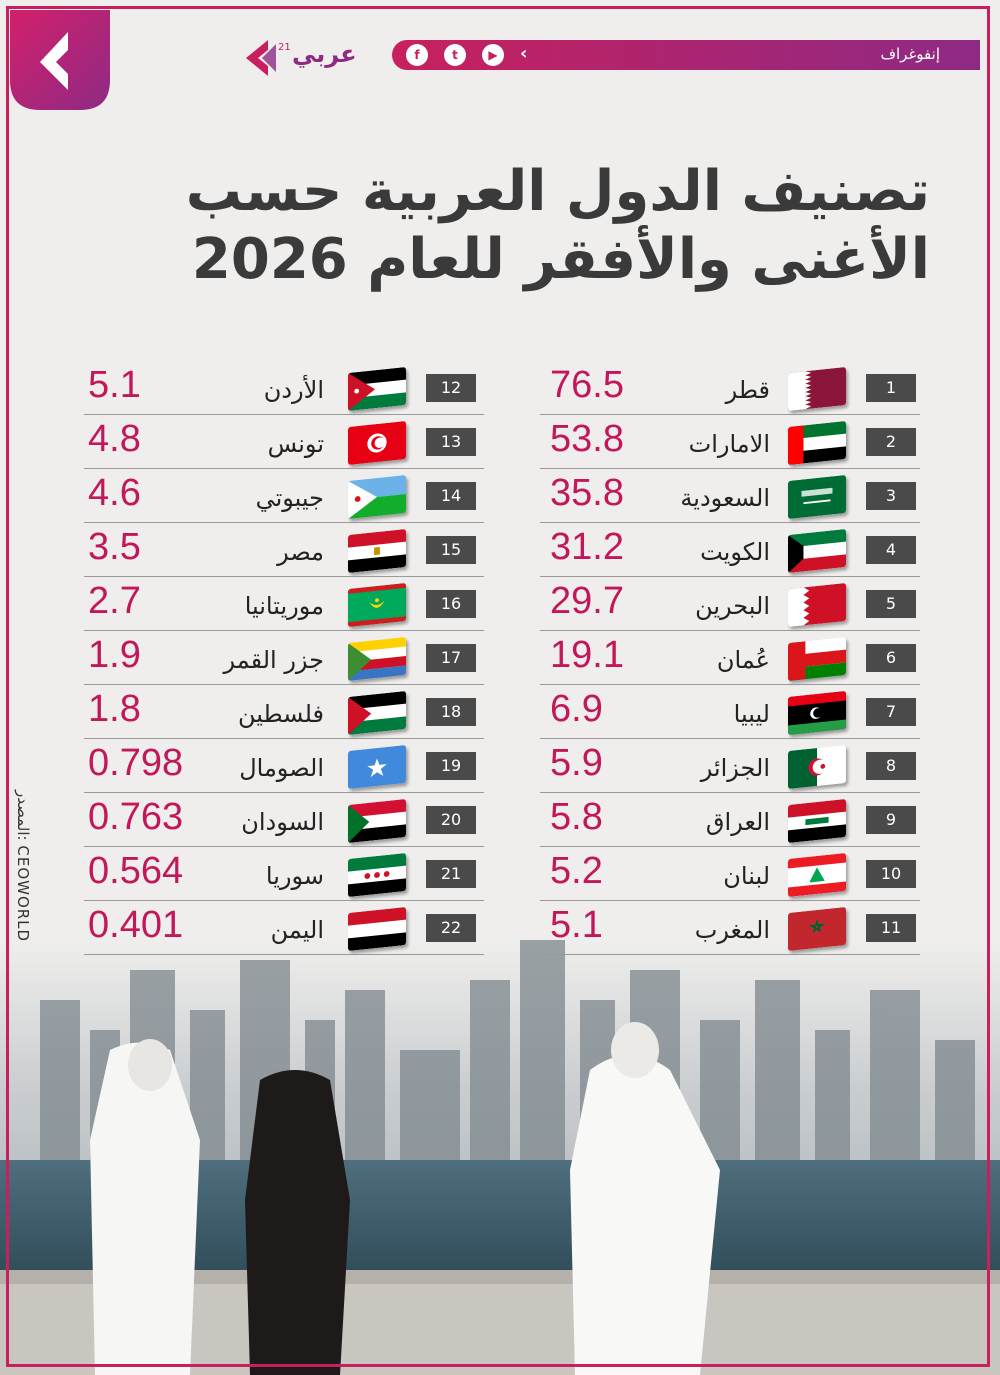  What do you see at coordinates (817, 389) in the screenshot?
I see `qatar-flag-icon` at bounding box center [817, 389].